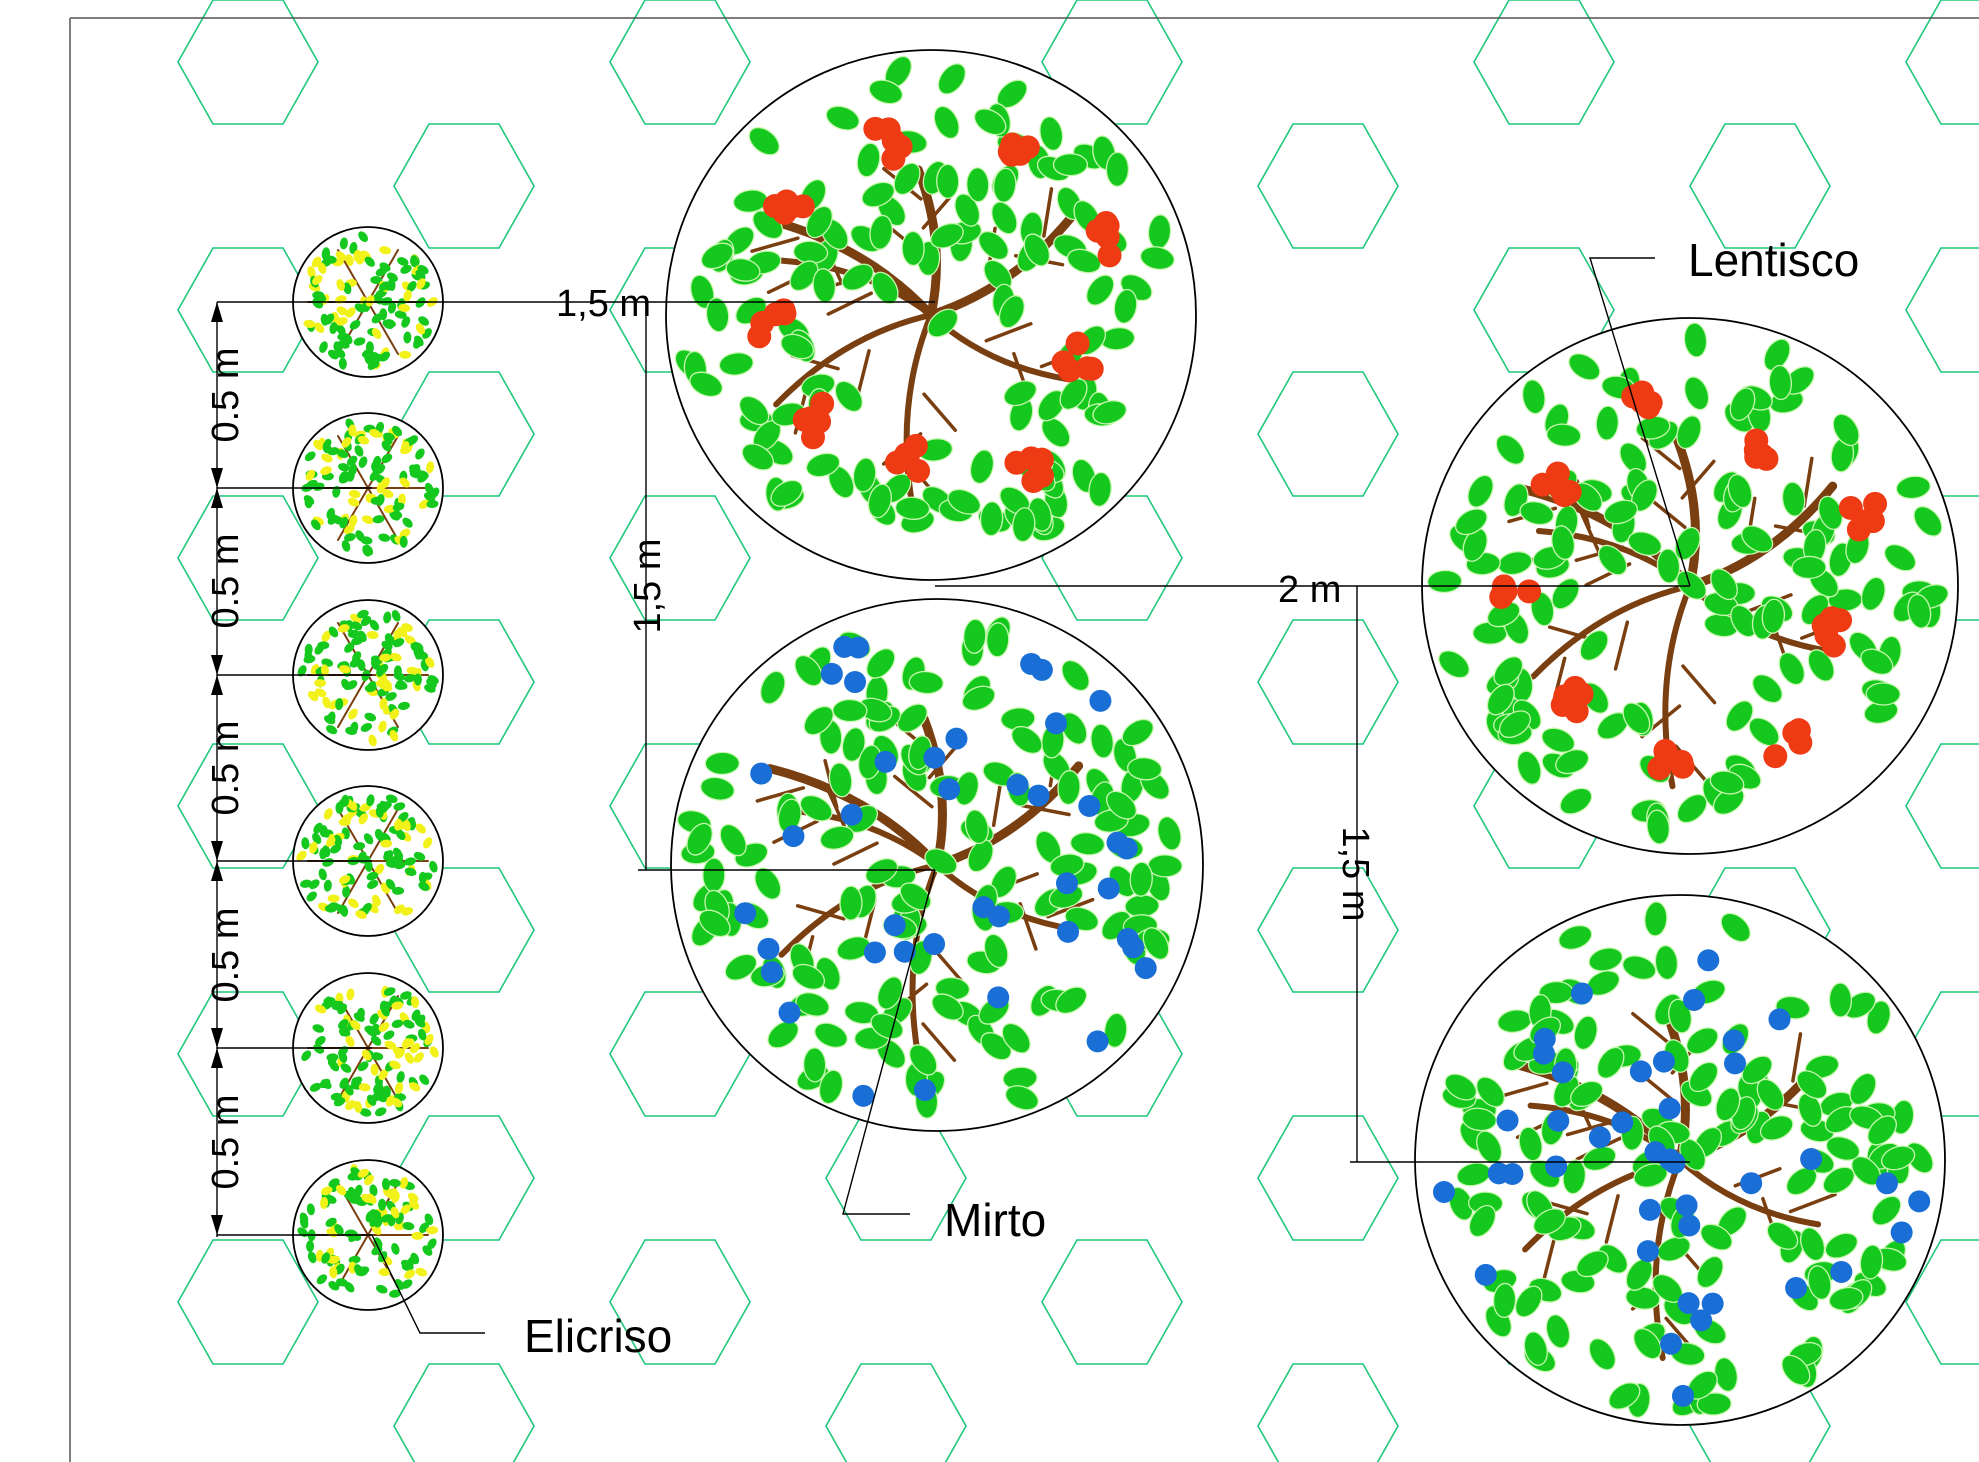  I want to click on branch, so click(1749, 1192).